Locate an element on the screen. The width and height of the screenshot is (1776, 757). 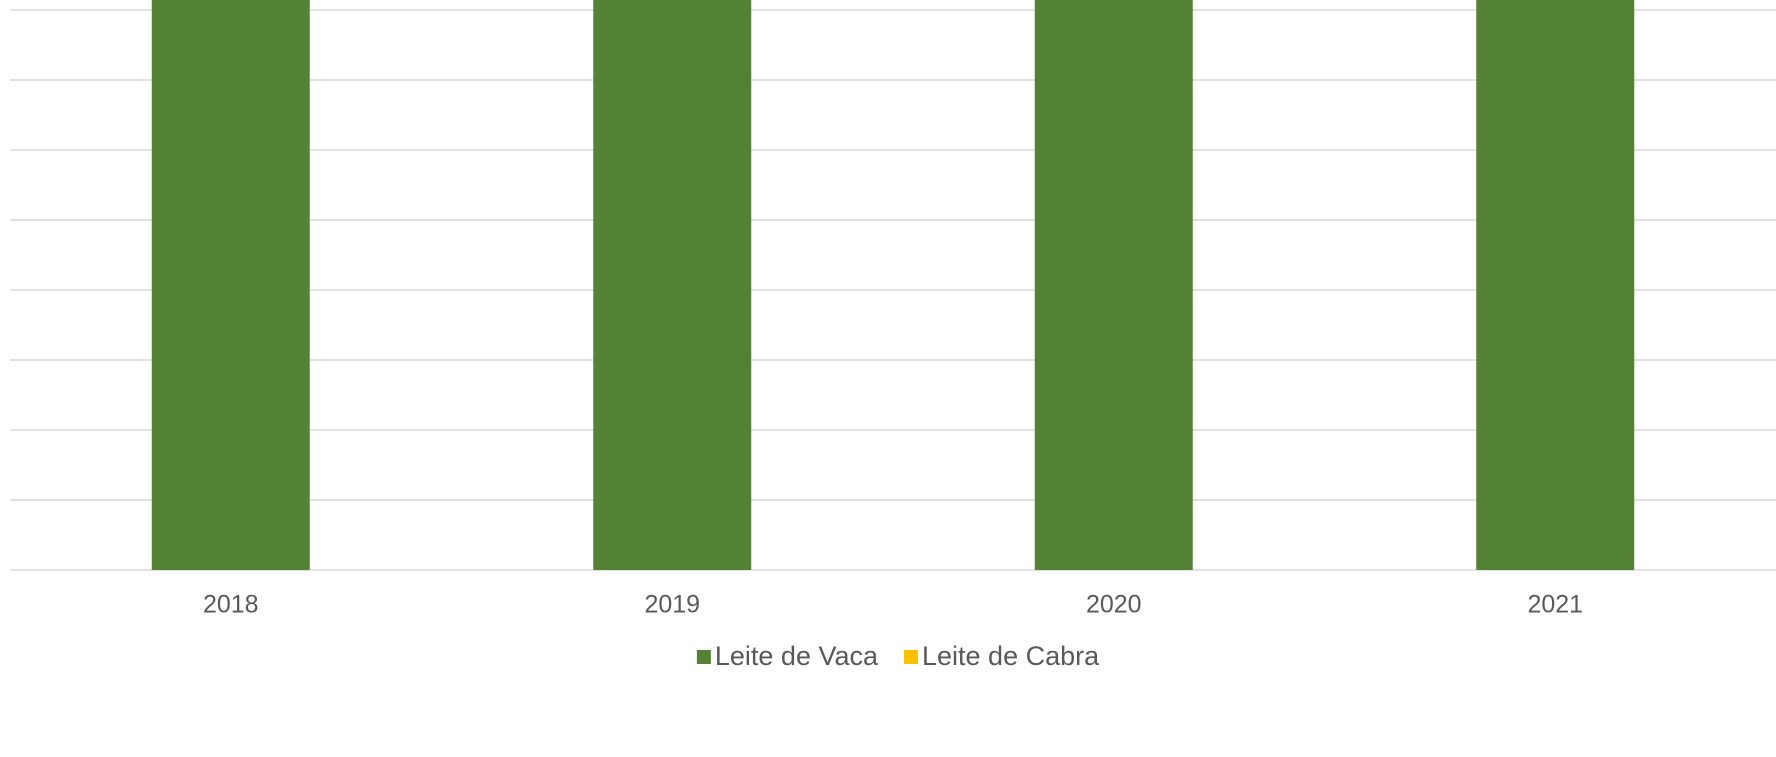
x-tick-label: 2019 is located at coordinates (672, 605).